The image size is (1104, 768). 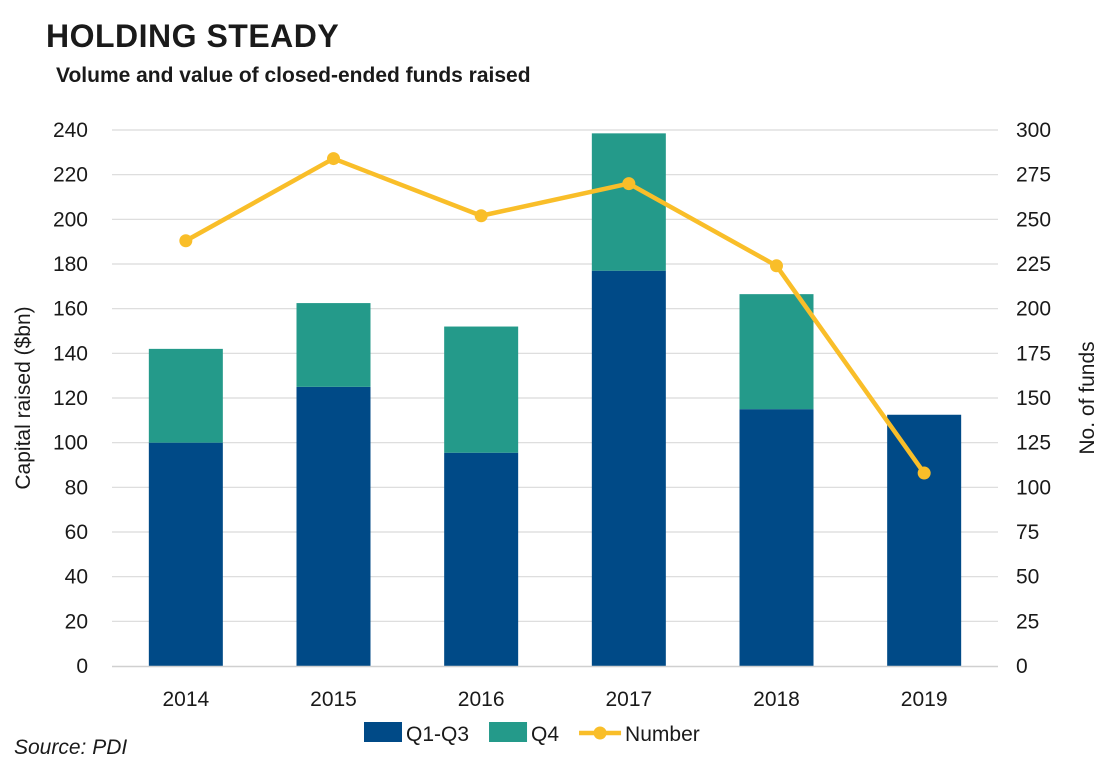 I want to click on y-tick-label: 80, so click(x=76, y=487).